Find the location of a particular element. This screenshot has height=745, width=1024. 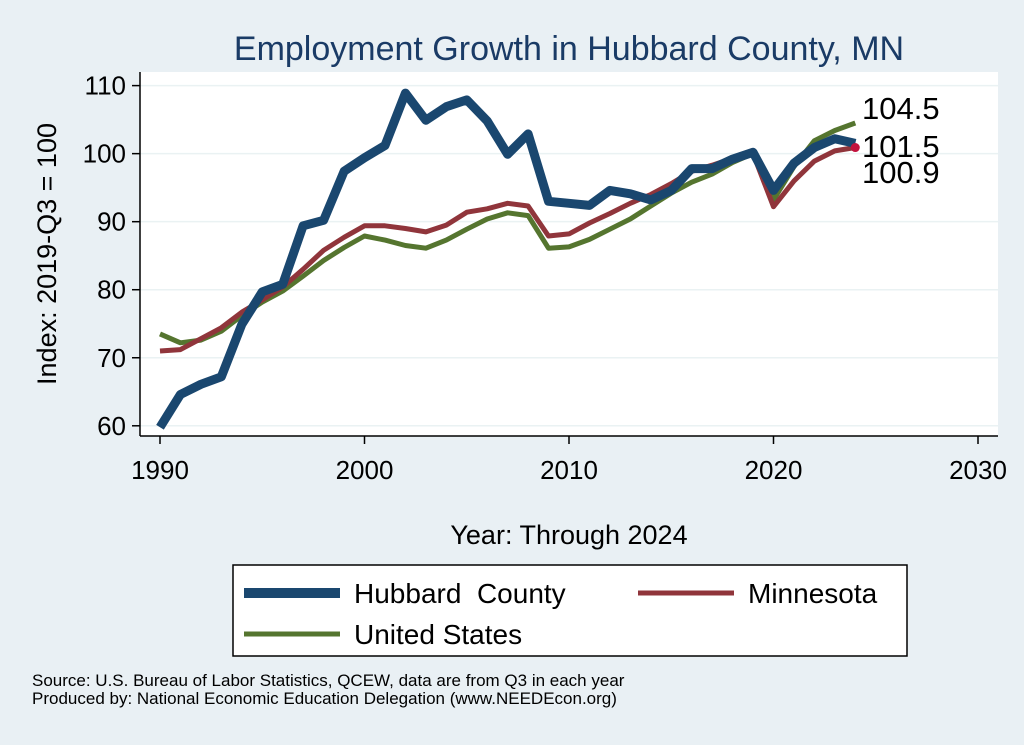

y-tick-label: 110 is located at coordinates (105, 86).